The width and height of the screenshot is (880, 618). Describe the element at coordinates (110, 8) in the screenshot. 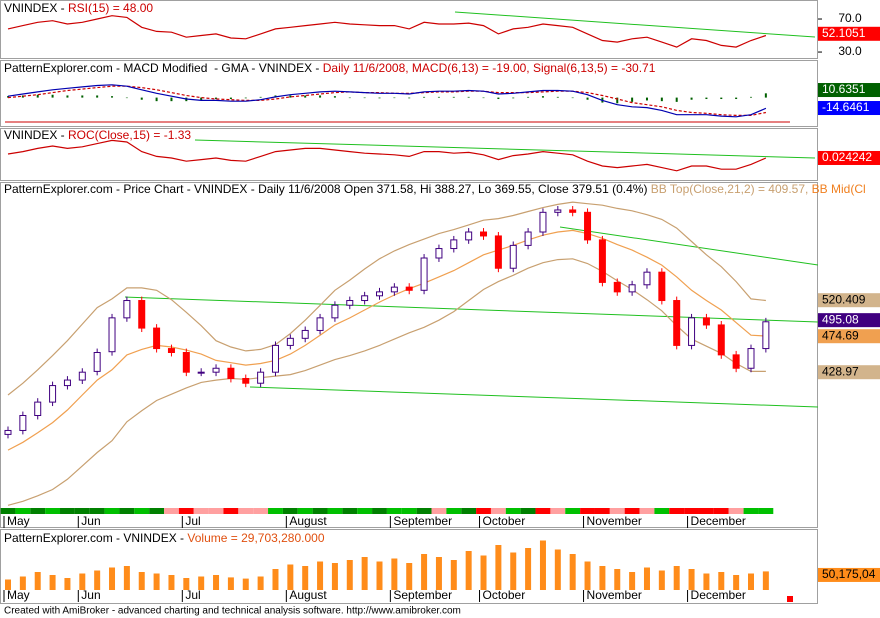

I see `title-part: RSI(15) = 48.00` at that location.